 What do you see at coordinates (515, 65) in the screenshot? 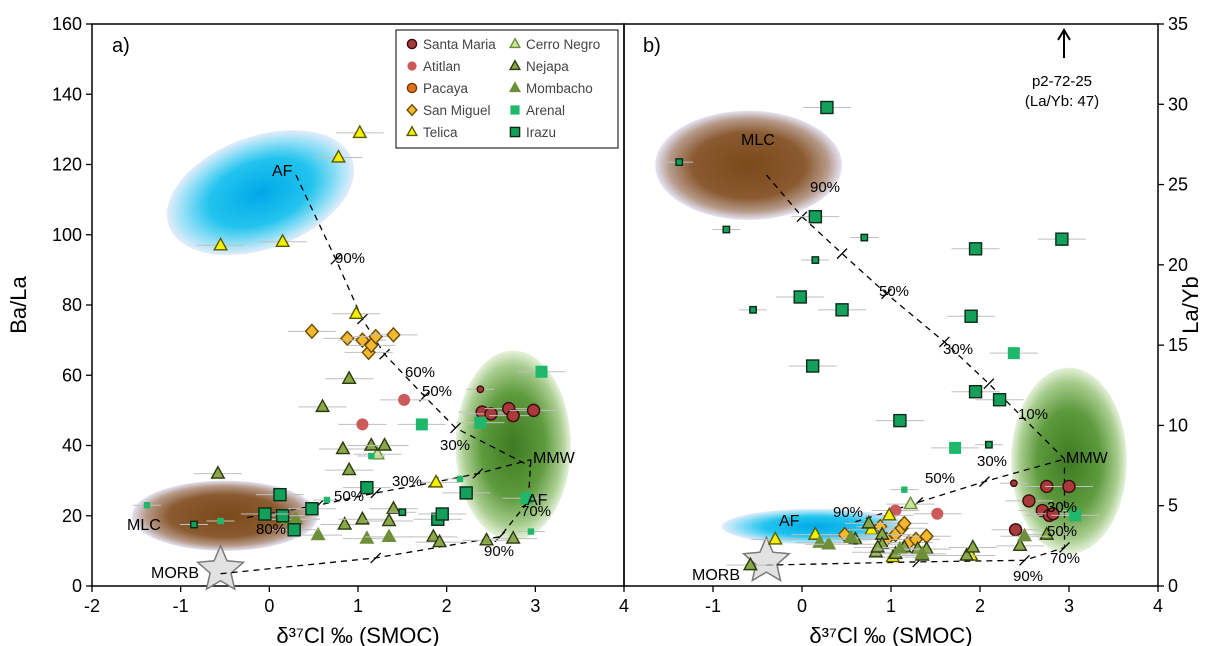
I see `legend-marker-nejapa` at bounding box center [515, 65].